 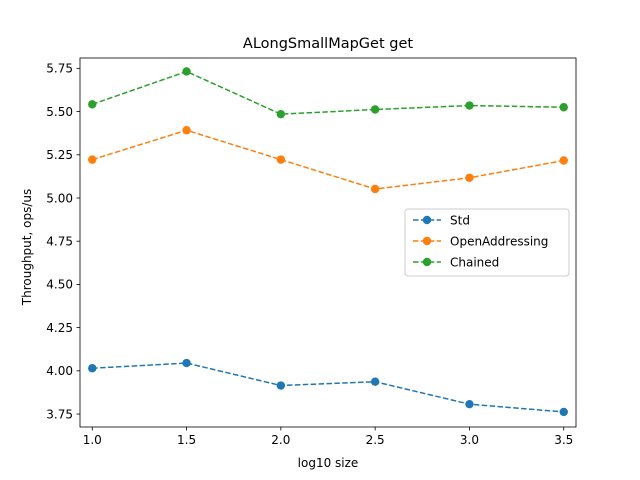 I want to click on legend-item-chained: Chained, so click(x=456, y=262).